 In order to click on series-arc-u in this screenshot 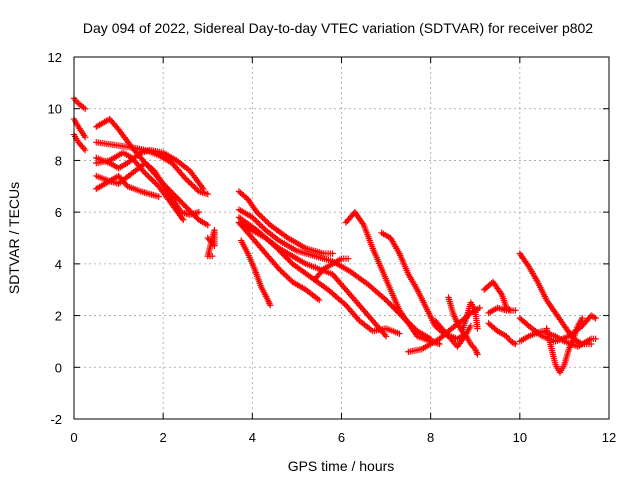, I will do `click(452, 333)`.